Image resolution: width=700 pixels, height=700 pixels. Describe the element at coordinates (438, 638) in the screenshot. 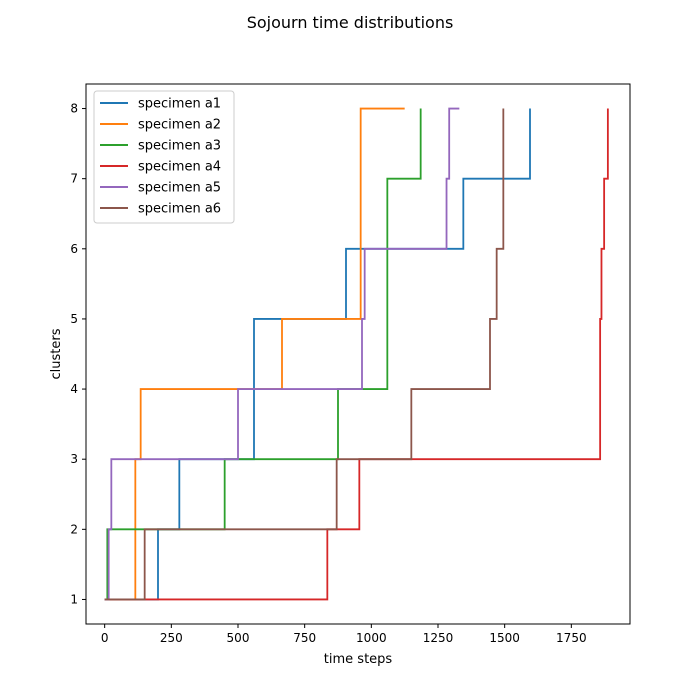

I see `x-tick-label: 1250` at that location.